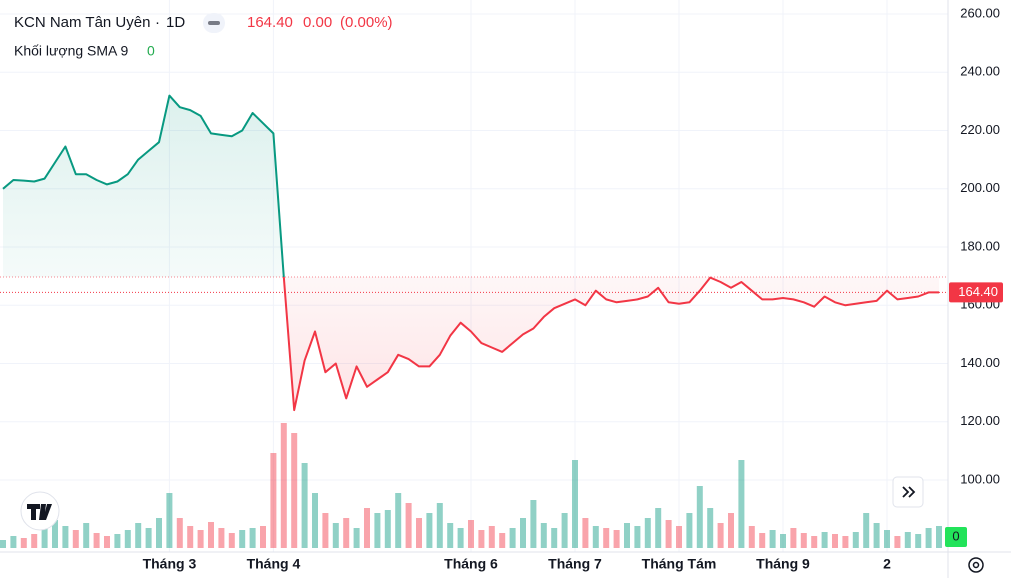  I want to click on volume-value-box, so click(956, 537).